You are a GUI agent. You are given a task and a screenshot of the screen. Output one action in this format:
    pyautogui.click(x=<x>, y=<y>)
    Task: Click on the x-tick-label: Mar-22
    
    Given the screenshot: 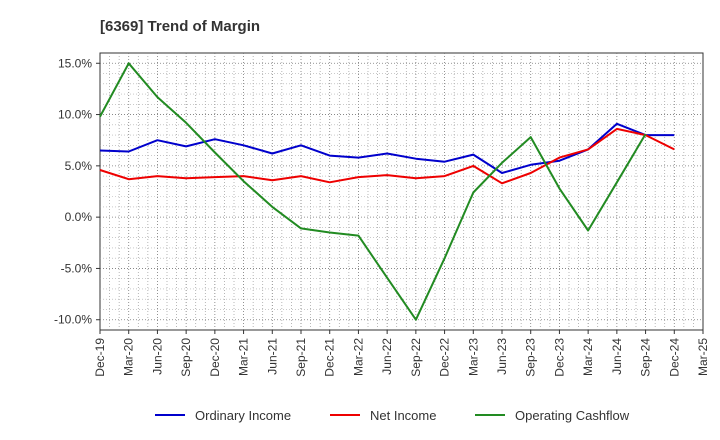 What is the action you would take?
    pyautogui.click(x=358, y=357)
    